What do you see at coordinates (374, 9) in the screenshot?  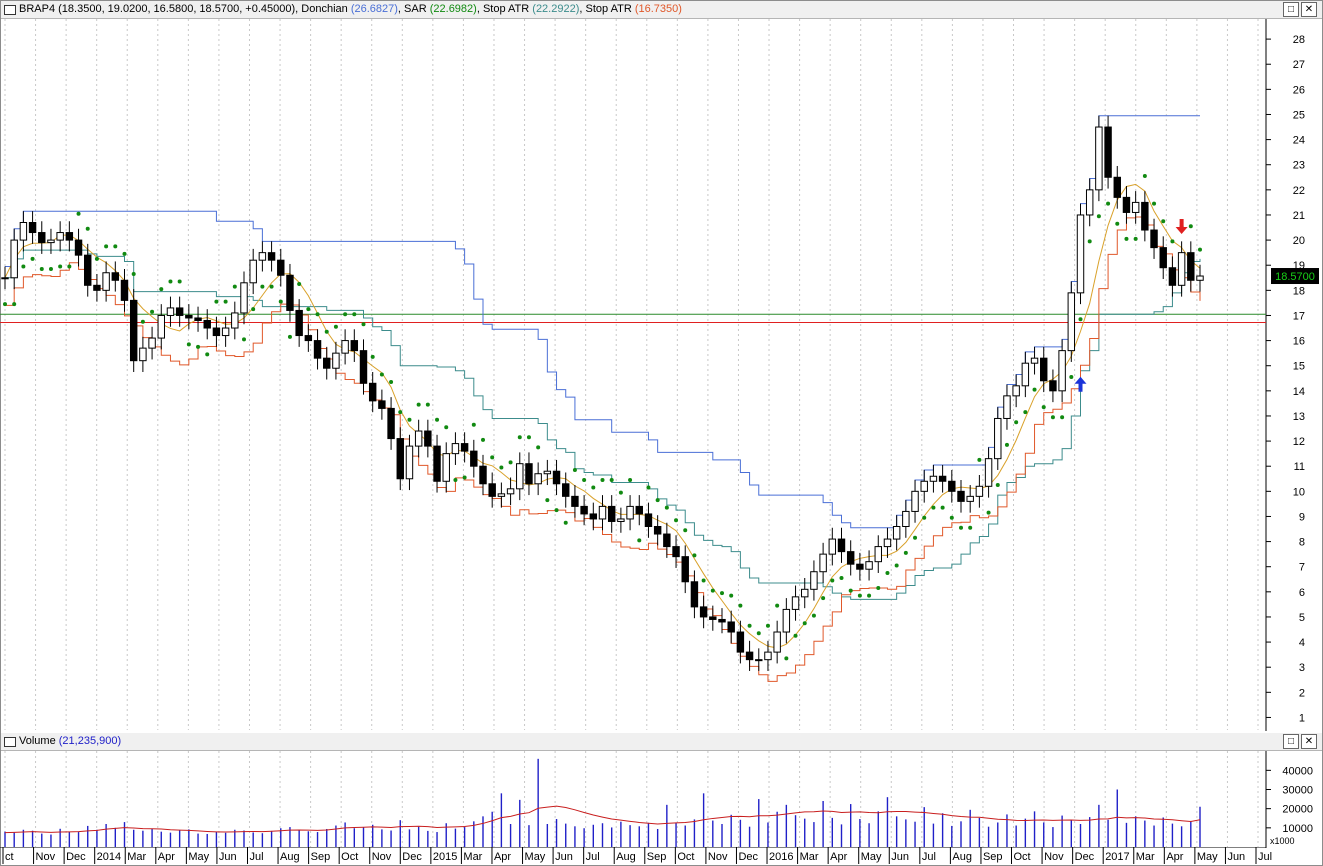 I see `indicator-donchian-value: (26.6827)` at bounding box center [374, 9].